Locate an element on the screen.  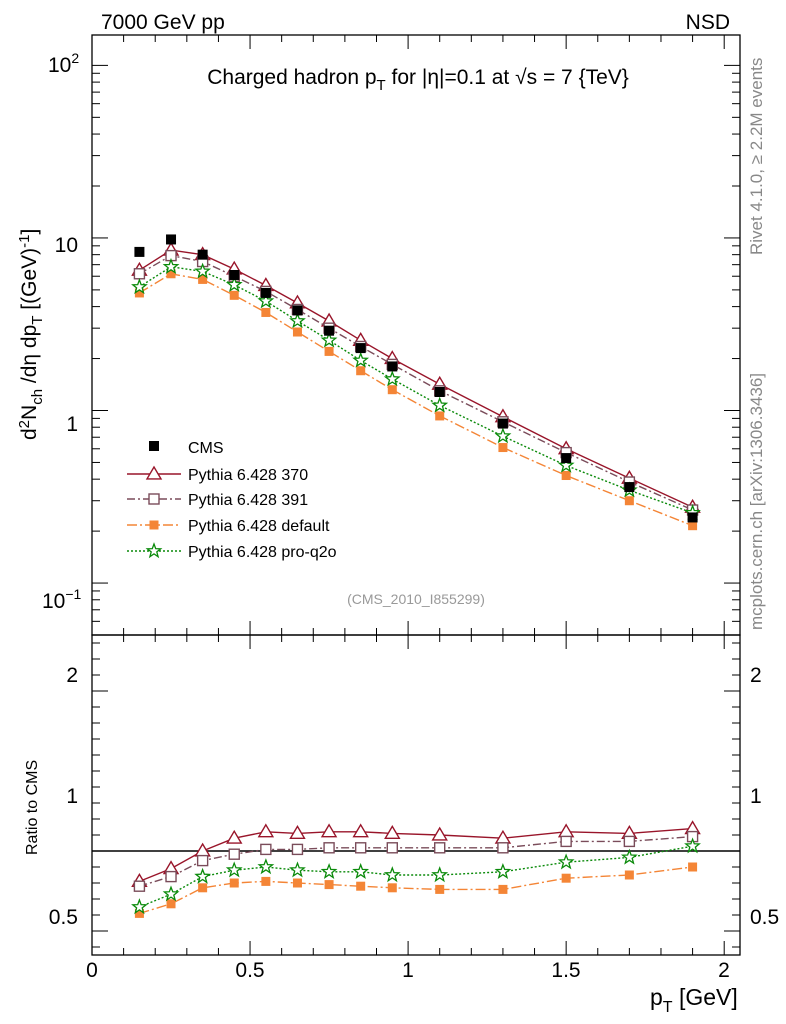
header-energy-label: 7000 GeV pp is located at coordinates (163, 22).